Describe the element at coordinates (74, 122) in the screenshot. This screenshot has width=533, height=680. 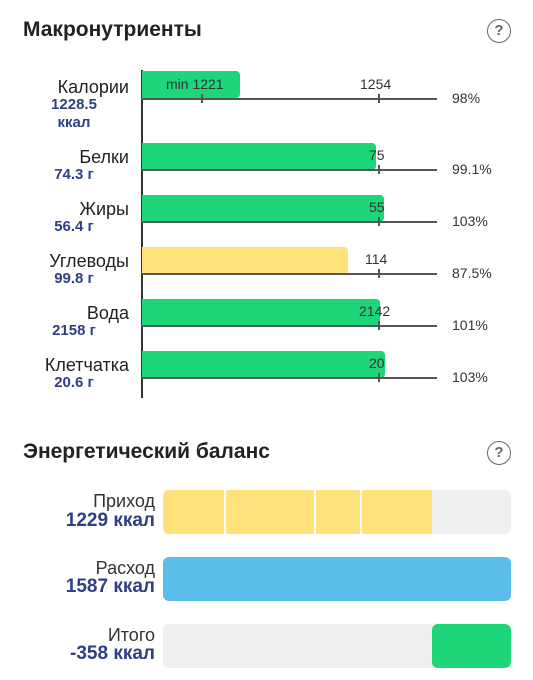
I see `macro-value-unit: ккал` at that location.